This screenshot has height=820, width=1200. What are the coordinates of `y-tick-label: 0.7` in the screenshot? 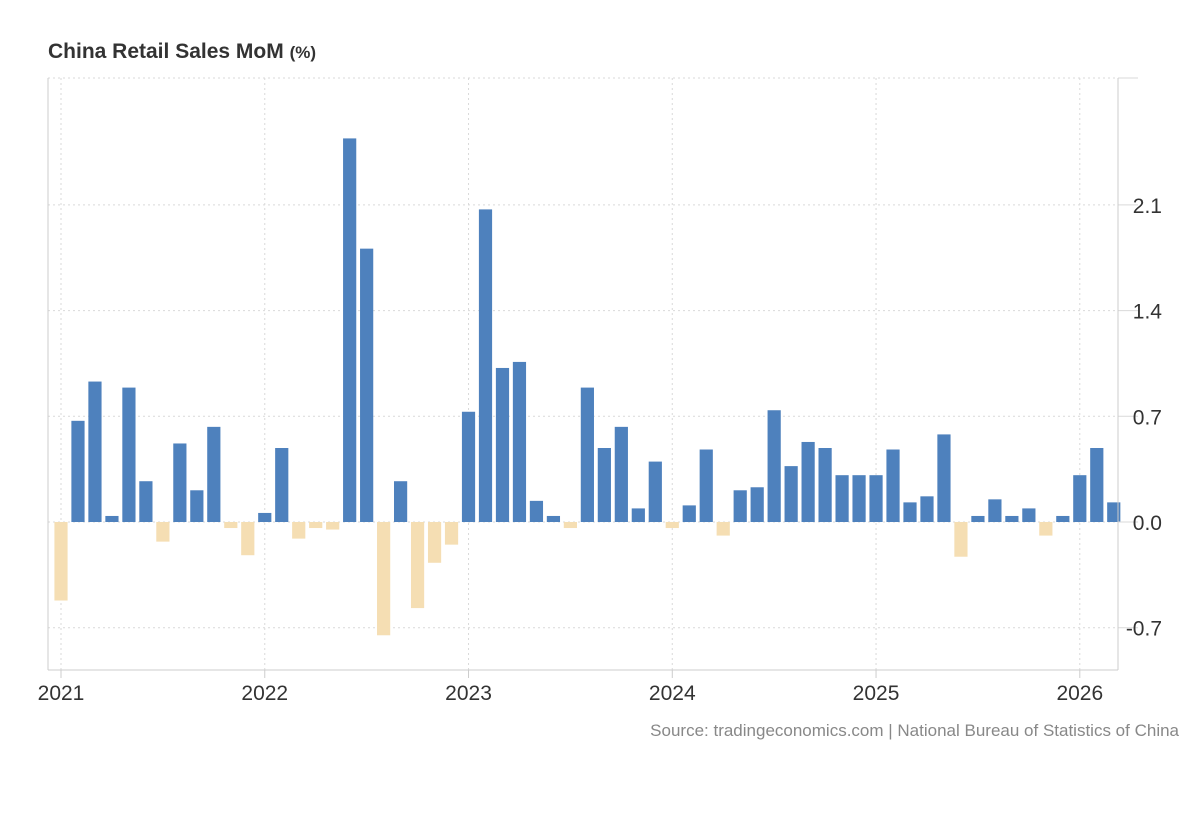 It's located at (1147, 417).